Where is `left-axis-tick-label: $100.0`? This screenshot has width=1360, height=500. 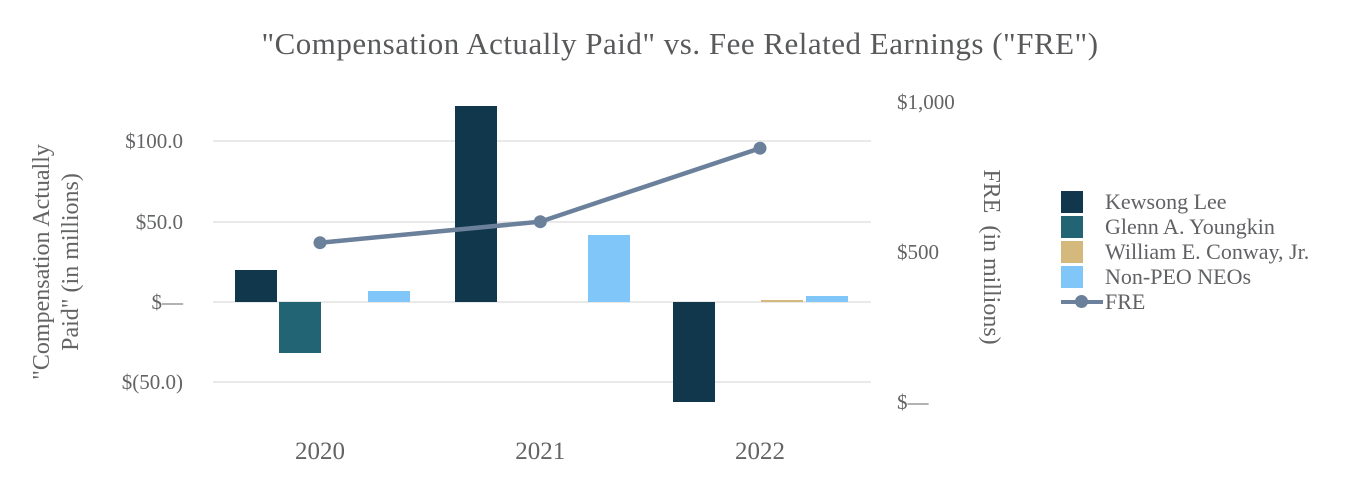
left-axis-tick-label: $100.0 is located at coordinates (154, 141).